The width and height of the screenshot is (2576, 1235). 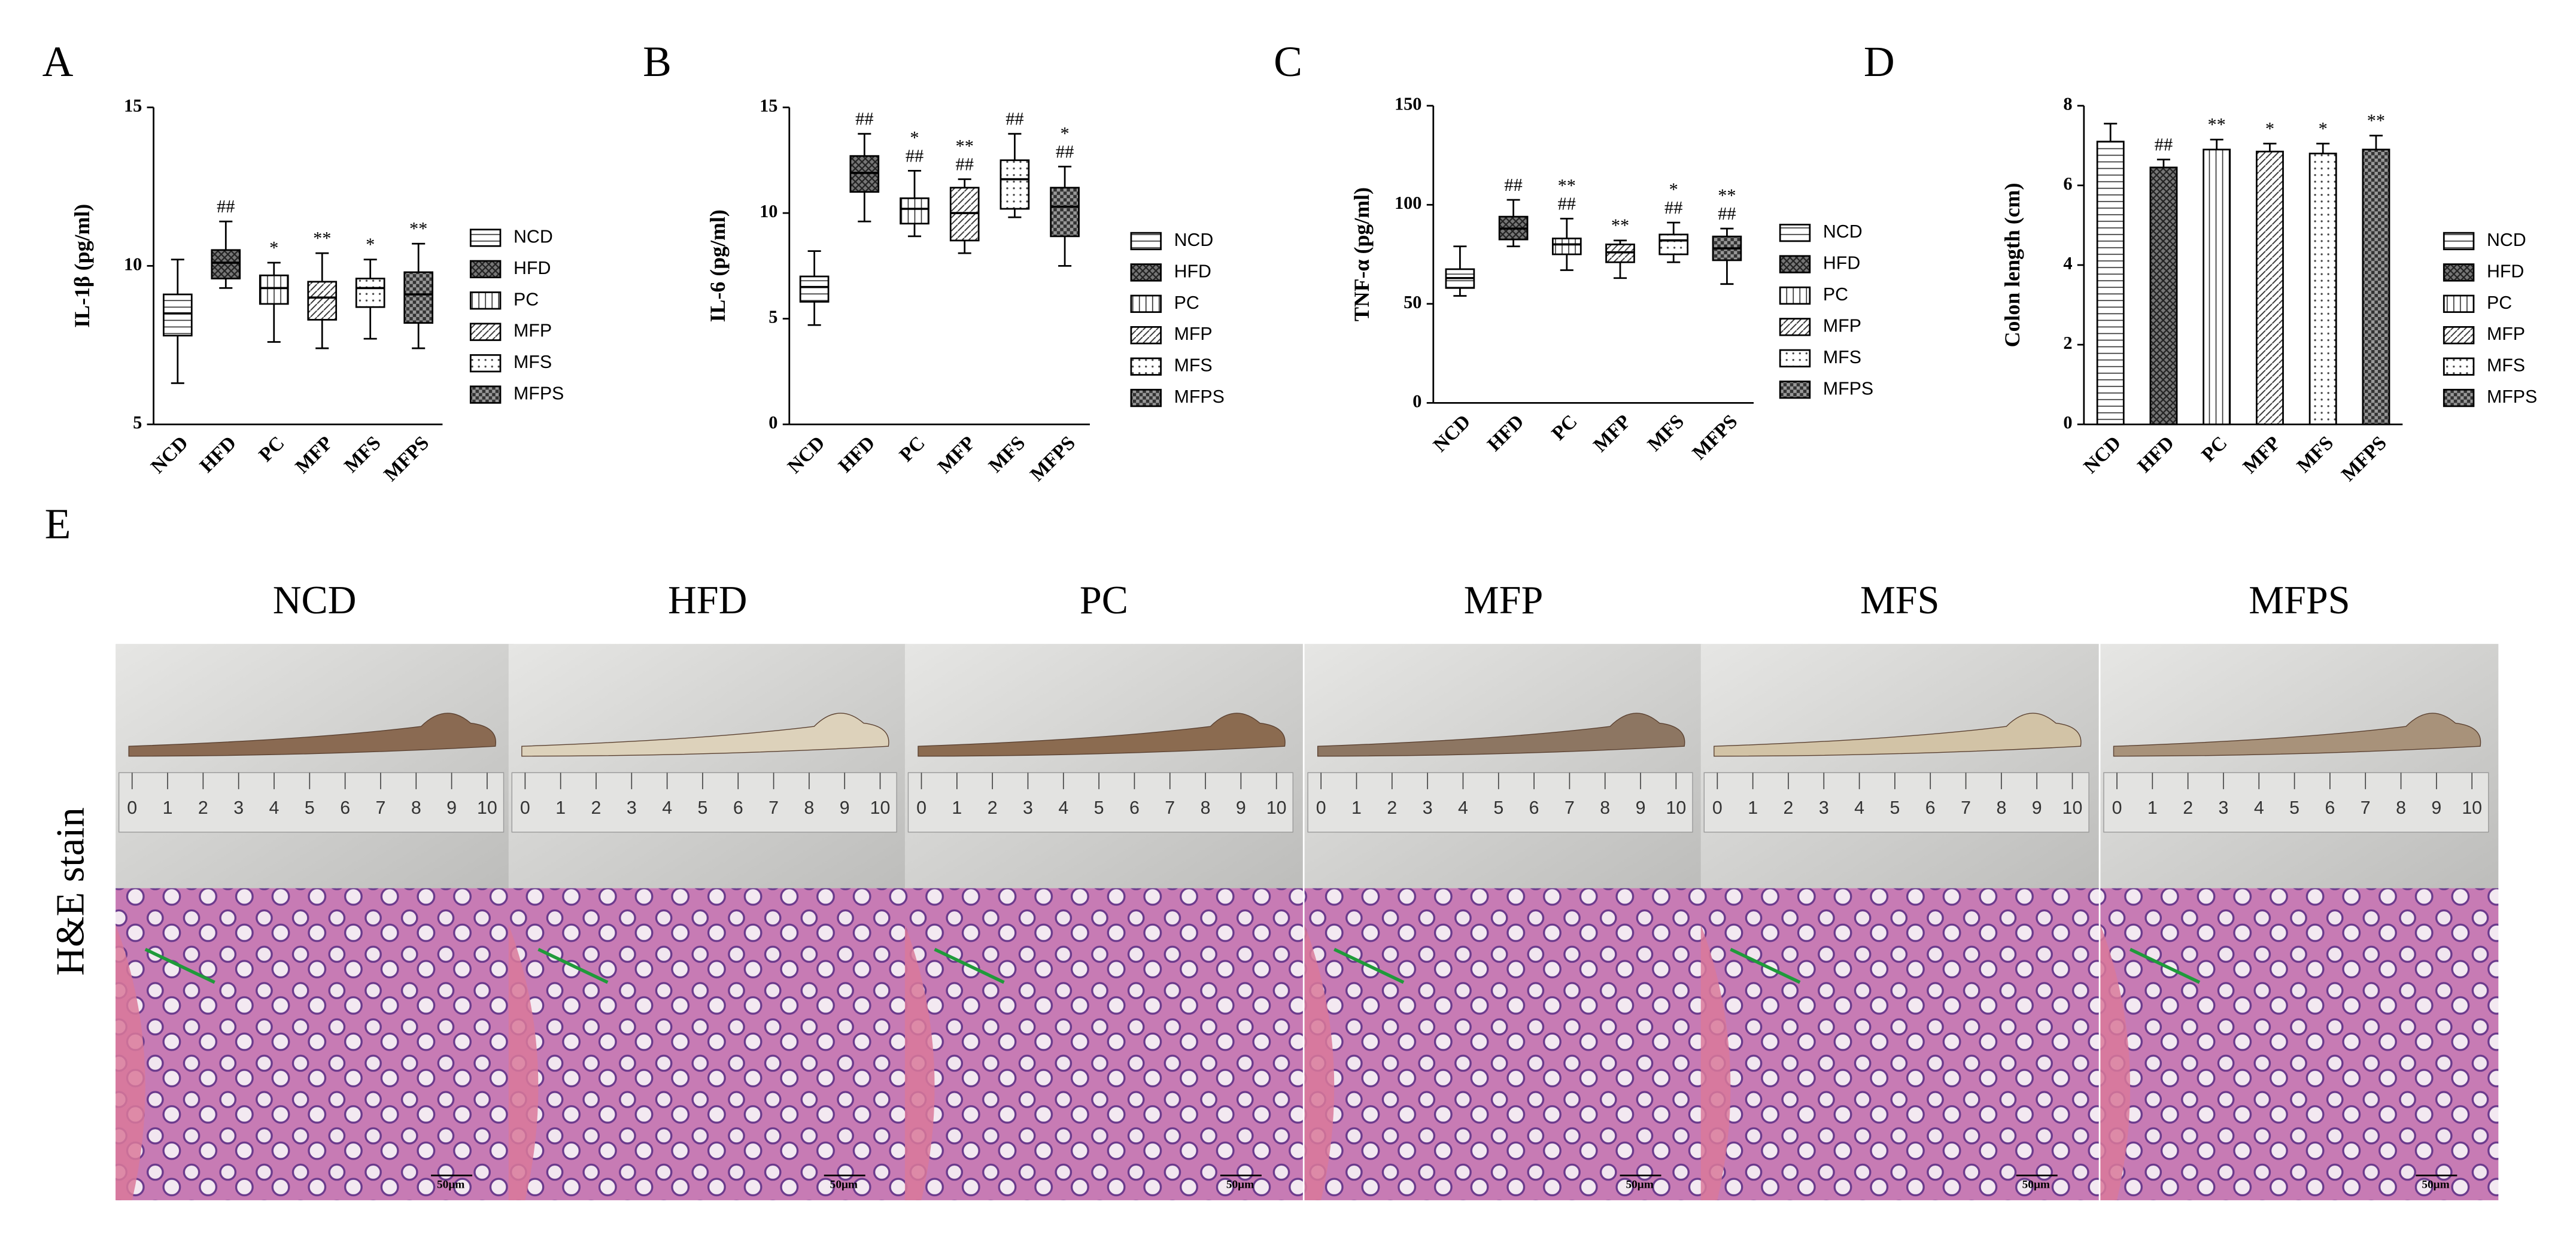 What do you see at coordinates (2224, 808) in the screenshot?
I see `ruler-label: 3` at bounding box center [2224, 808].